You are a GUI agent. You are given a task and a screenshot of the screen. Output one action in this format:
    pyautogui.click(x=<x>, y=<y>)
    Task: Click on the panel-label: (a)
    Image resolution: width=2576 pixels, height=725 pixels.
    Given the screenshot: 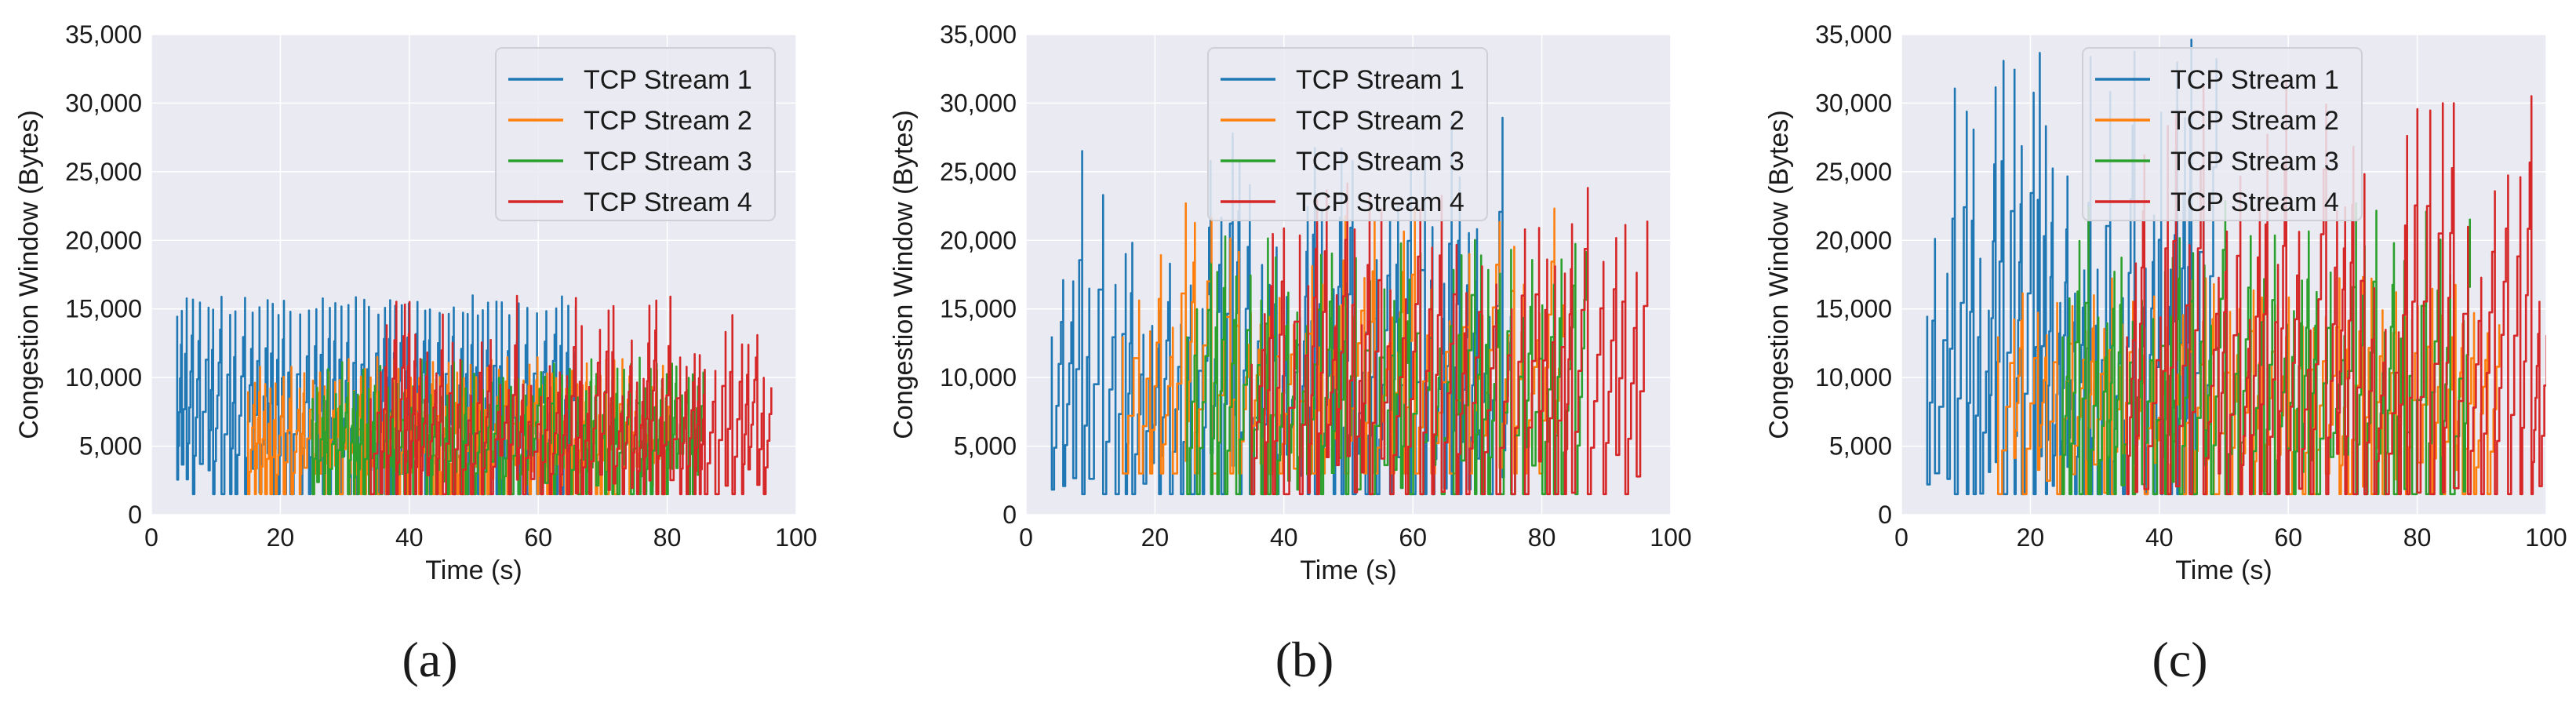 What is the action you would take?
    pyautogui.click(x=429, y=660)
    